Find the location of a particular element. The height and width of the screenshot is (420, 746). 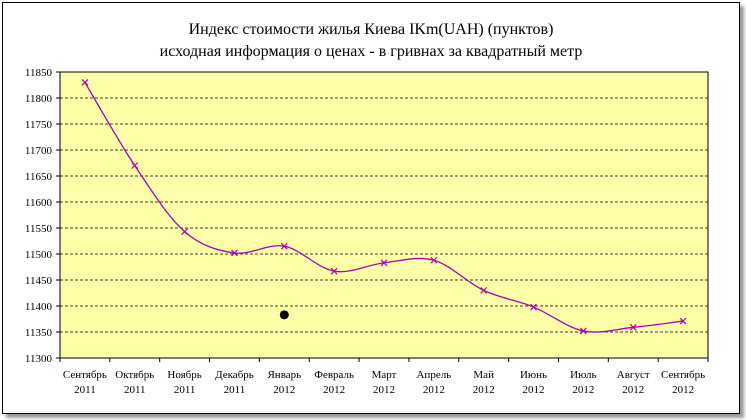

y-tick-label: 11750 is located at coordinates (39, 125).